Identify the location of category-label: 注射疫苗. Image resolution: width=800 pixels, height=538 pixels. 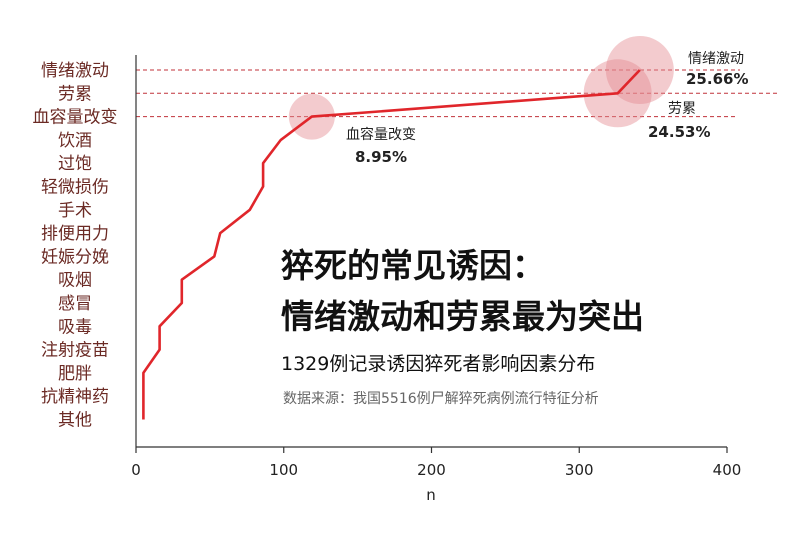
(75, 351).